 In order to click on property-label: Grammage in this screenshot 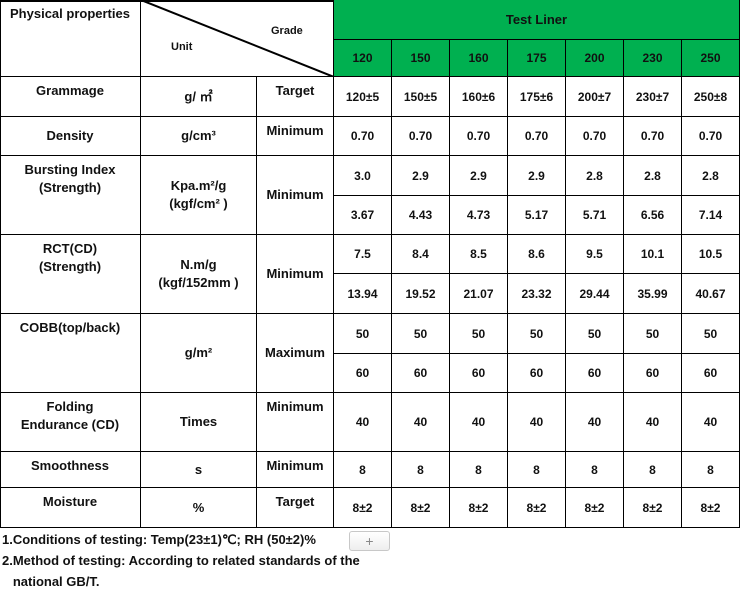, I will do `click(70, 97)`.